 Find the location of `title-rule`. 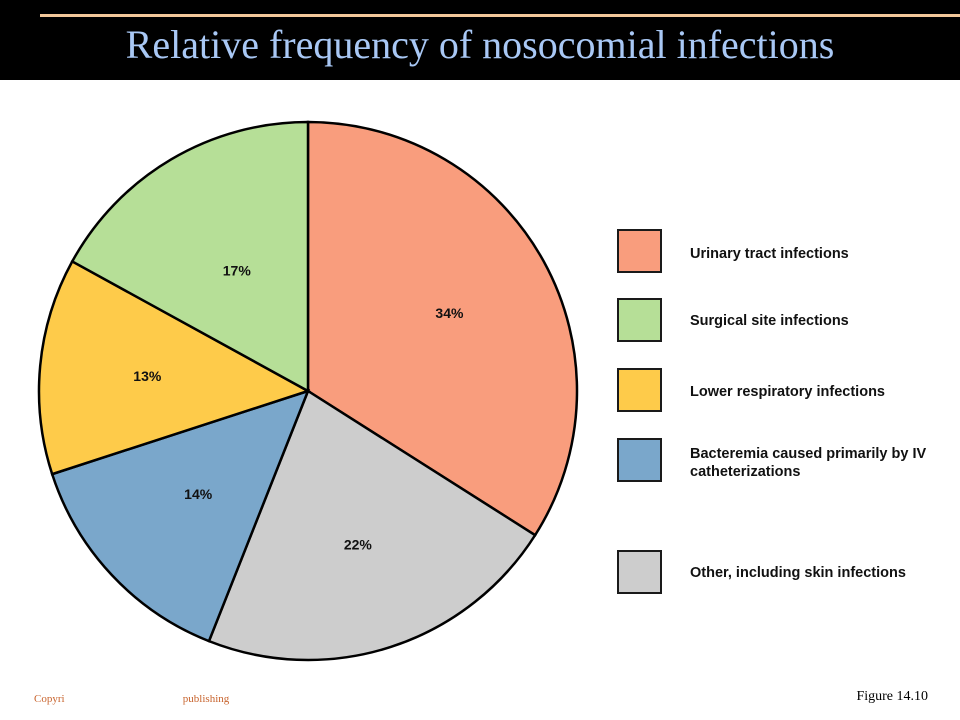

title-rule is located at coordinates (500, 15).